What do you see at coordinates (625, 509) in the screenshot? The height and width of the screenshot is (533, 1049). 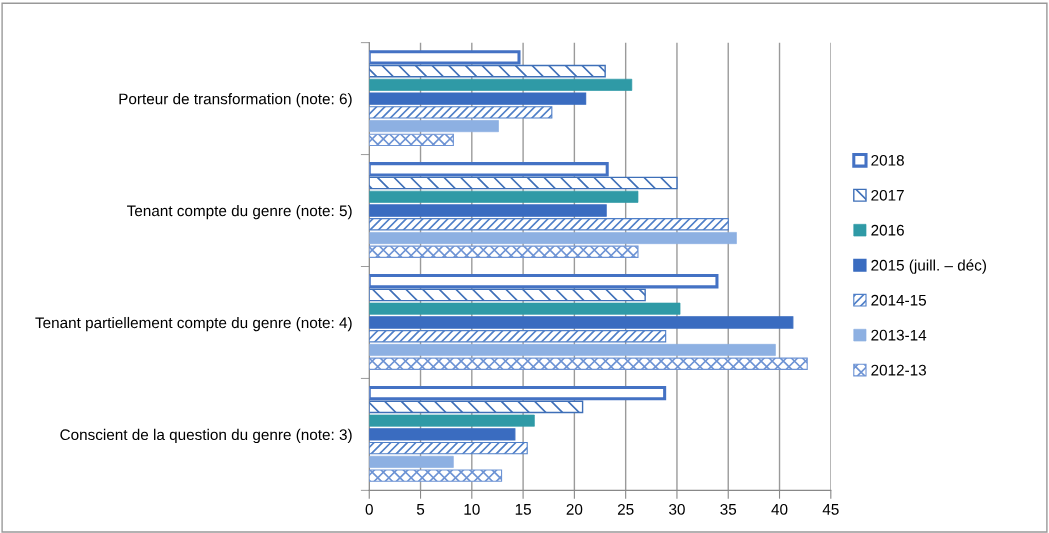 I see `x-tick-label: 25` at bounding box center [625, 509].